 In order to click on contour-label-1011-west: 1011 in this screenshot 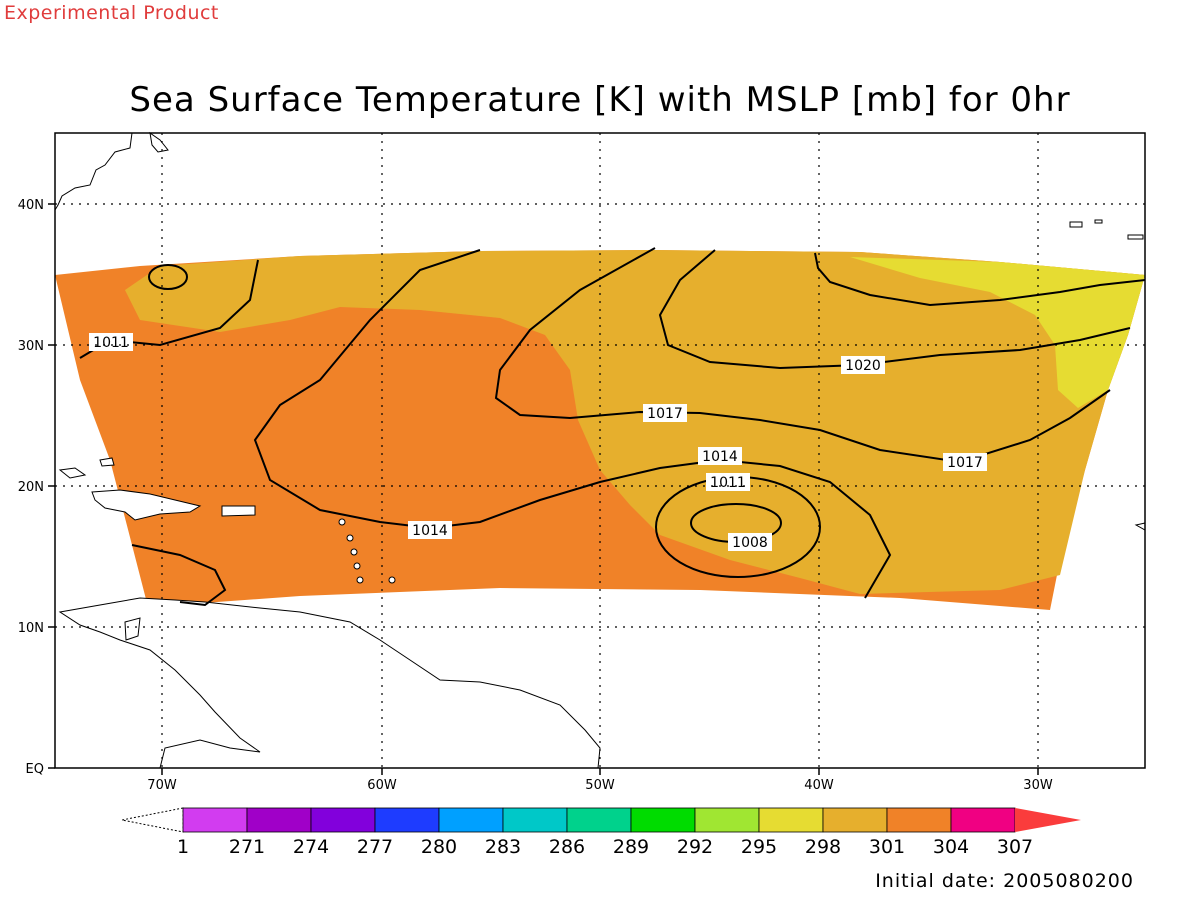, I will do `click(111, 342)`.